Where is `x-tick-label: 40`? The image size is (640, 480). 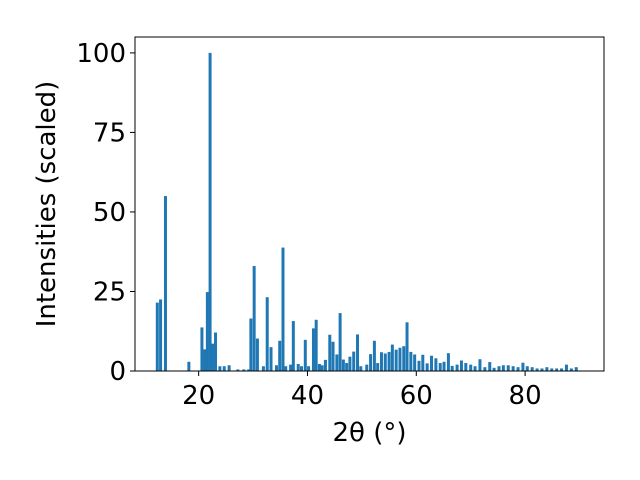 x-tick-label: 40 is located at coordinates (307, 396).